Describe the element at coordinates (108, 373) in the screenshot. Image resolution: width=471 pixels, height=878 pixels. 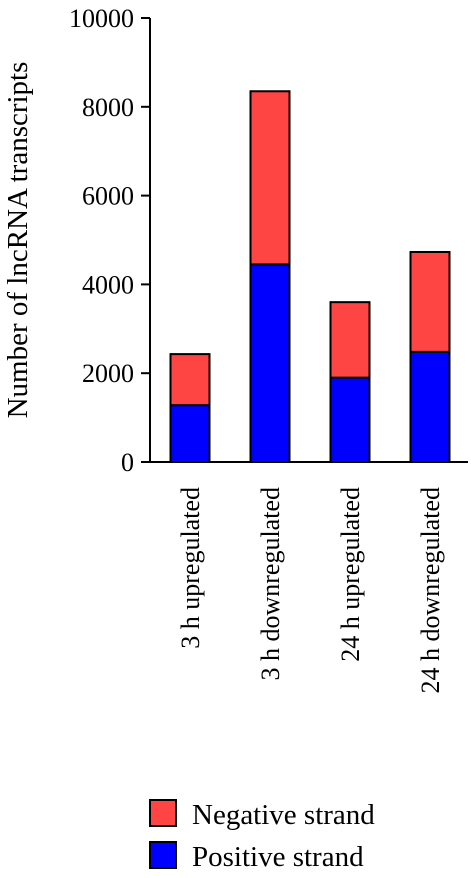
I see `y-tick-label: 2000` at that location.